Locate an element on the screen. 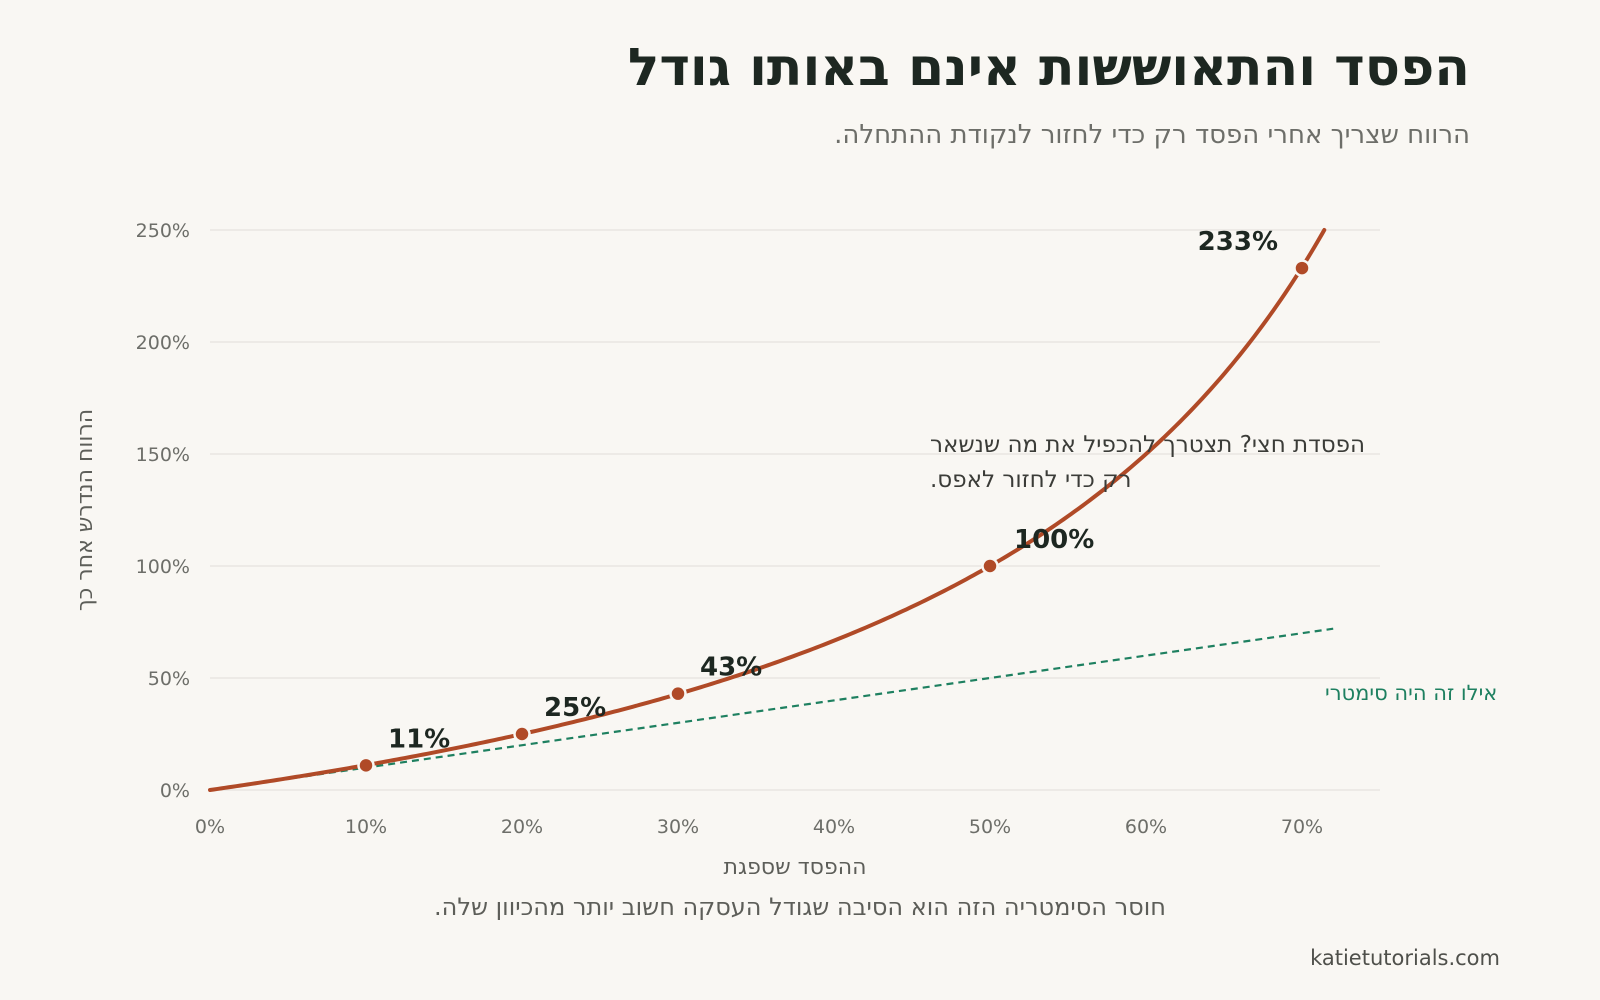  y-tick-label: 0% is located at coordinates (175, 791).